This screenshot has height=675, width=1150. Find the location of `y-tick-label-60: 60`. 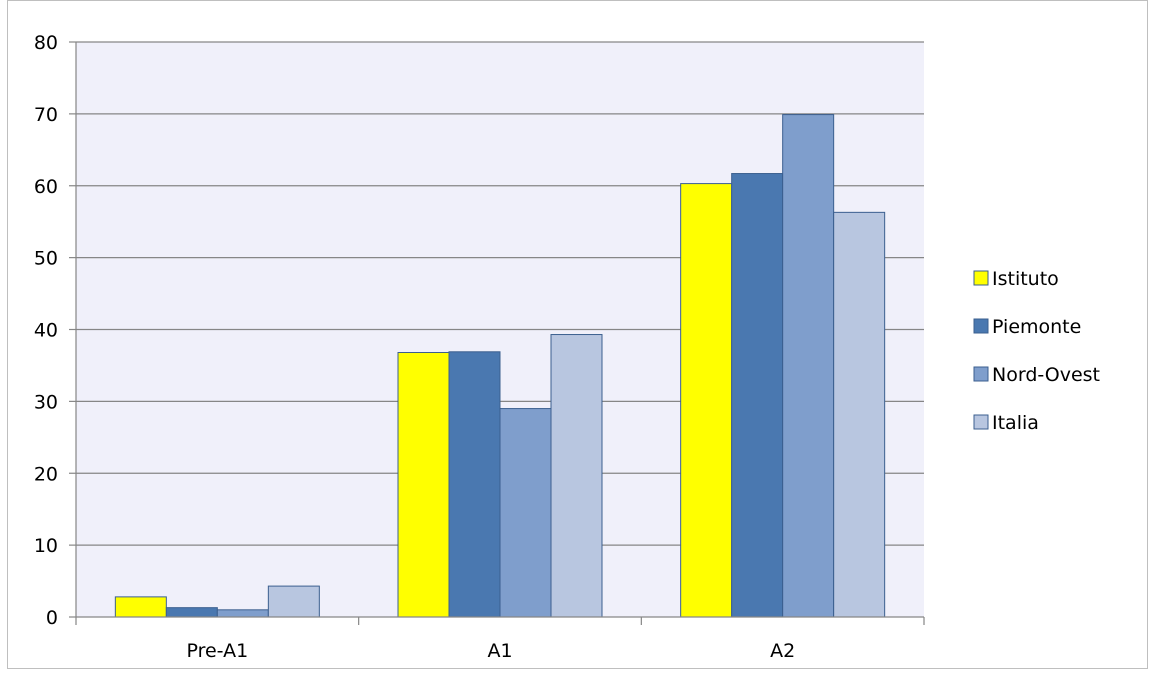

y-tick-label-60: 60 is located at coordinates (46, 187).